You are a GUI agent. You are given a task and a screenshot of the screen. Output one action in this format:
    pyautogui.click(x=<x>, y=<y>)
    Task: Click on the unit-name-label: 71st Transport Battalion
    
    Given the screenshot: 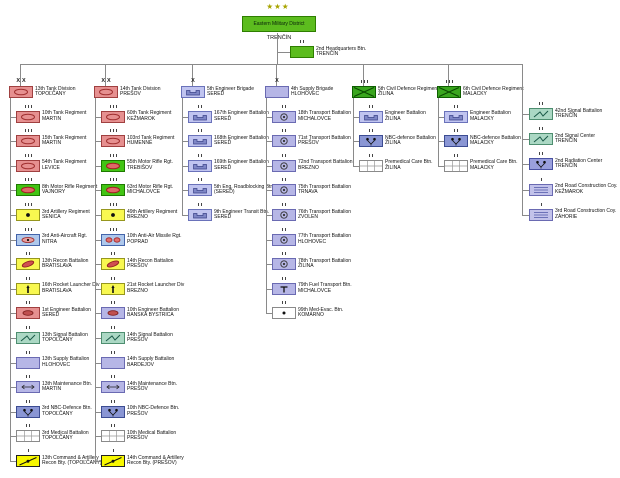 What is the action you would take?
    pyautogui.click(x=324, y=137)
    